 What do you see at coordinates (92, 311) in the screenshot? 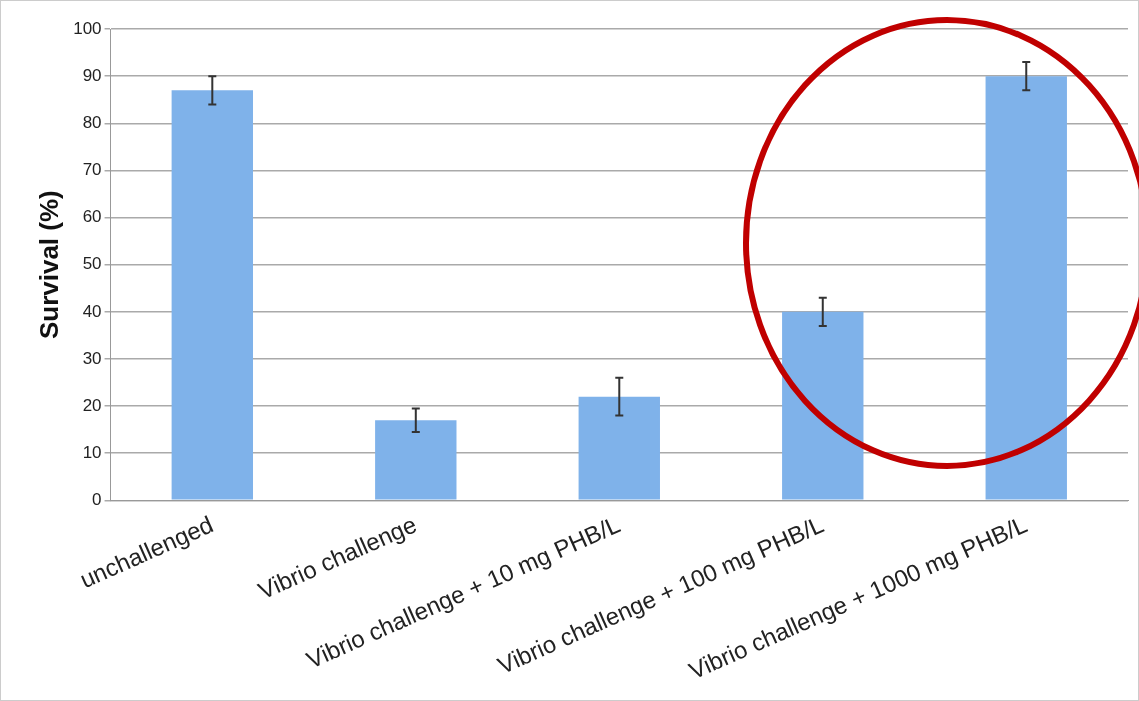
I see `y-tick-label: 40` at bounding box center [92, 311].